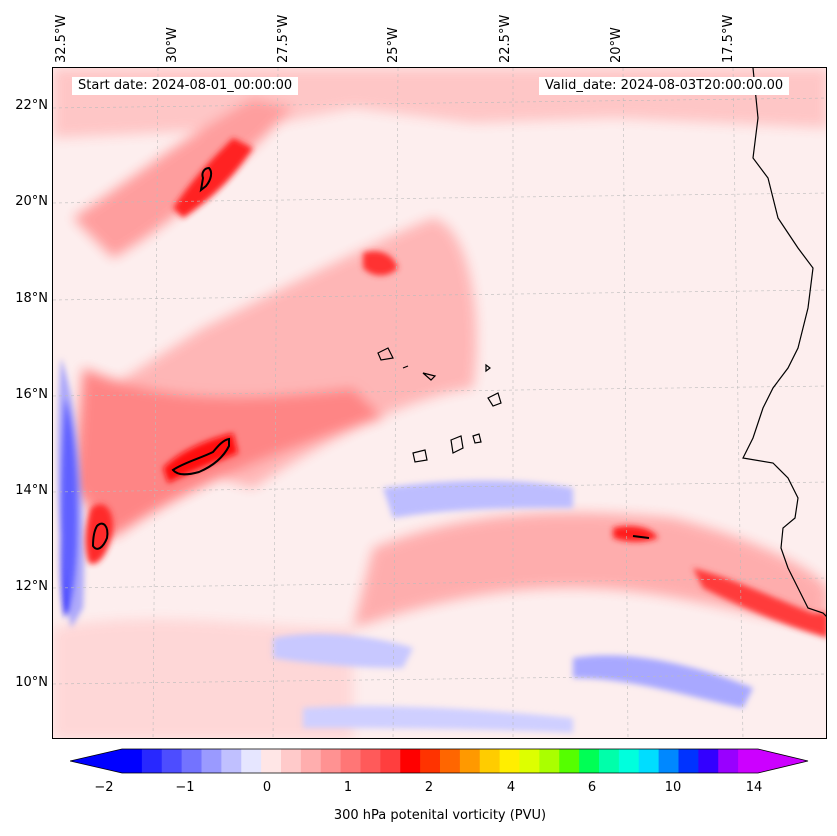 The image size is (837, 836). I want to click on pv-core-central, so click(380, 263).